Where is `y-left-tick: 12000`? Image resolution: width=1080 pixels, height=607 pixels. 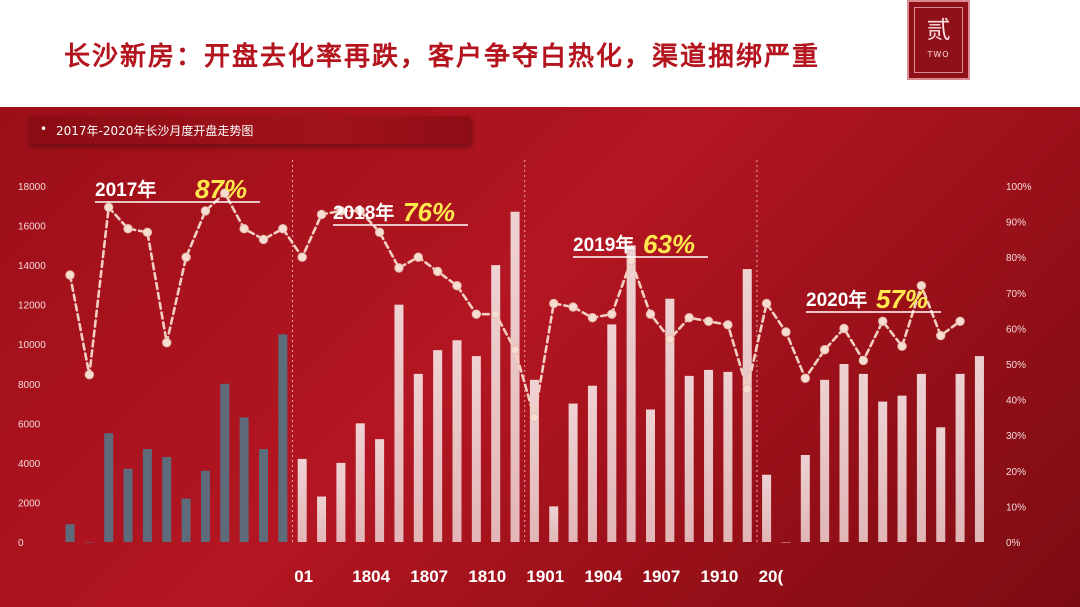 y-left-tick: 12000 is located at coordinates (32, 306).